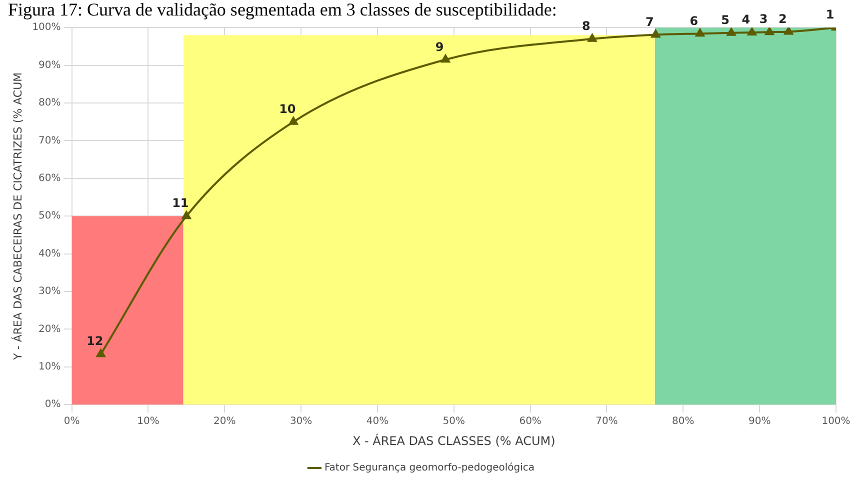 The image size is (858, 487). I want to click on y-tick-label: 30%, so click(49, 292).